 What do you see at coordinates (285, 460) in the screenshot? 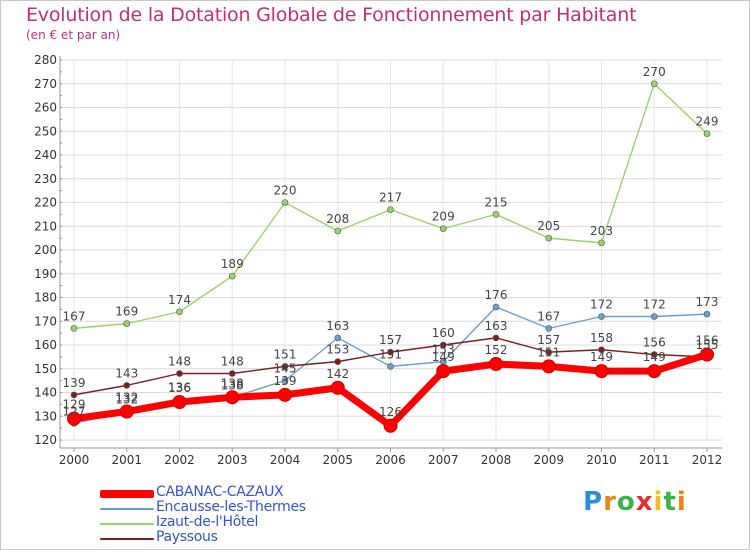
I see `x-tick-label: 2004` at bounding box center [285, 460].